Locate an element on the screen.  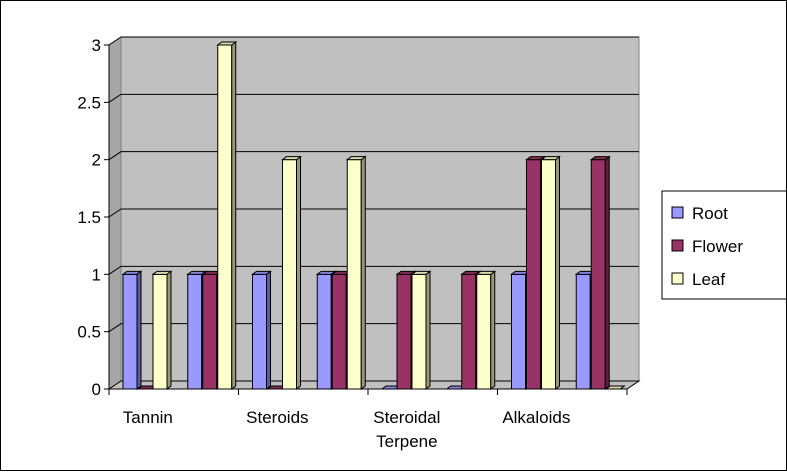
x-tick-label: Terpene is located at coordinates (406, 441).